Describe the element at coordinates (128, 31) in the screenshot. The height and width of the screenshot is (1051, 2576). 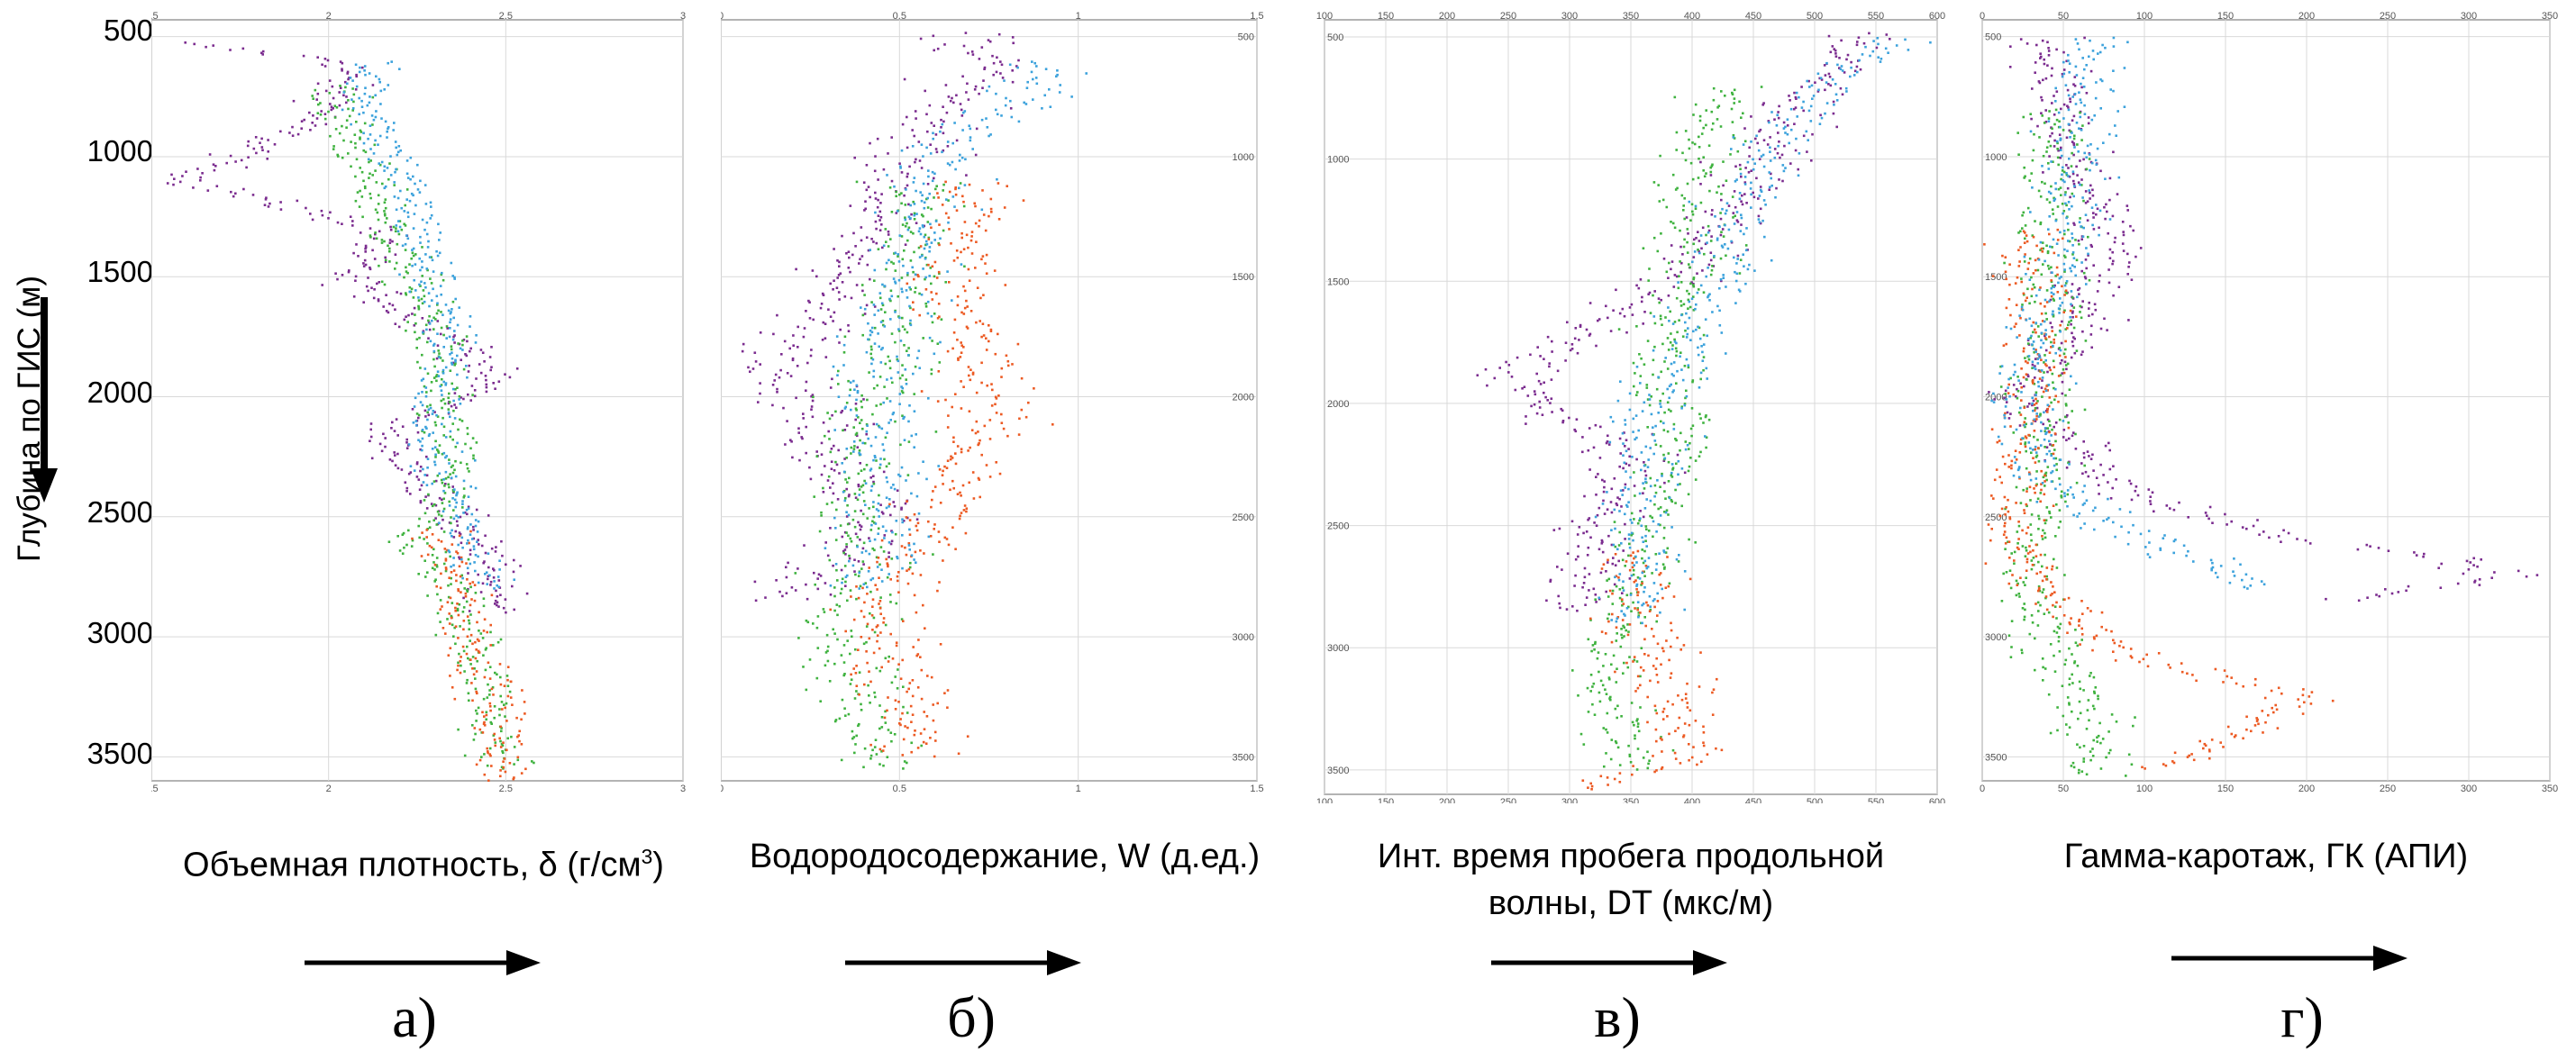
I see `depth-tick-label: 500` at that location.